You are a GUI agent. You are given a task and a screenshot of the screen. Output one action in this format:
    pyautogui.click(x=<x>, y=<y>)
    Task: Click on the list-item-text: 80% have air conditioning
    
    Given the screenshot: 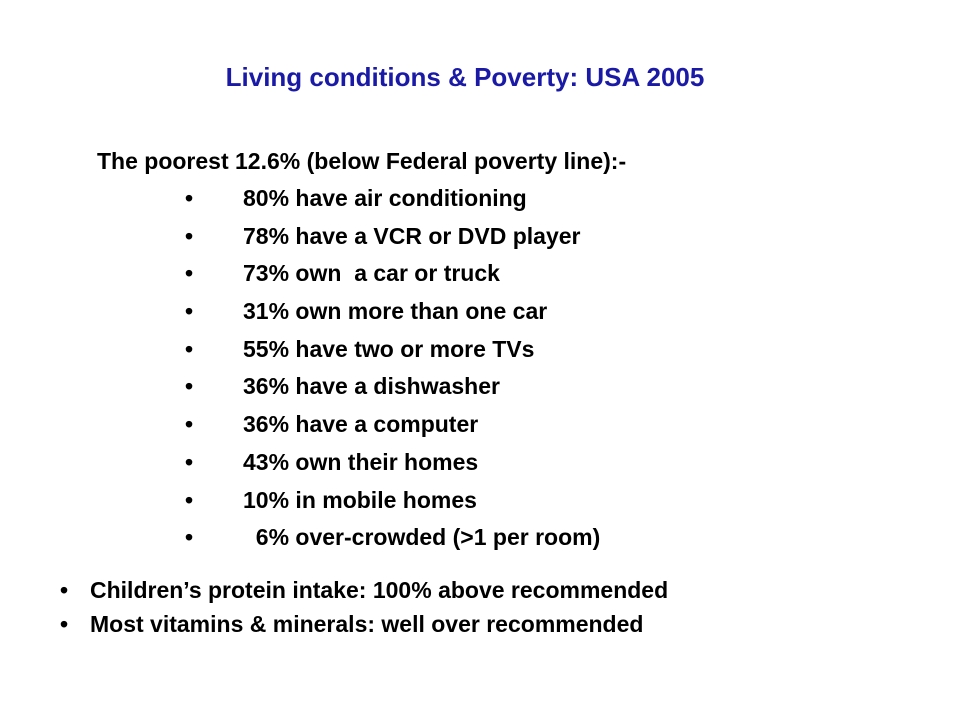 What is the action you would take?
    pyautogui.click(x=385, y=198)
    